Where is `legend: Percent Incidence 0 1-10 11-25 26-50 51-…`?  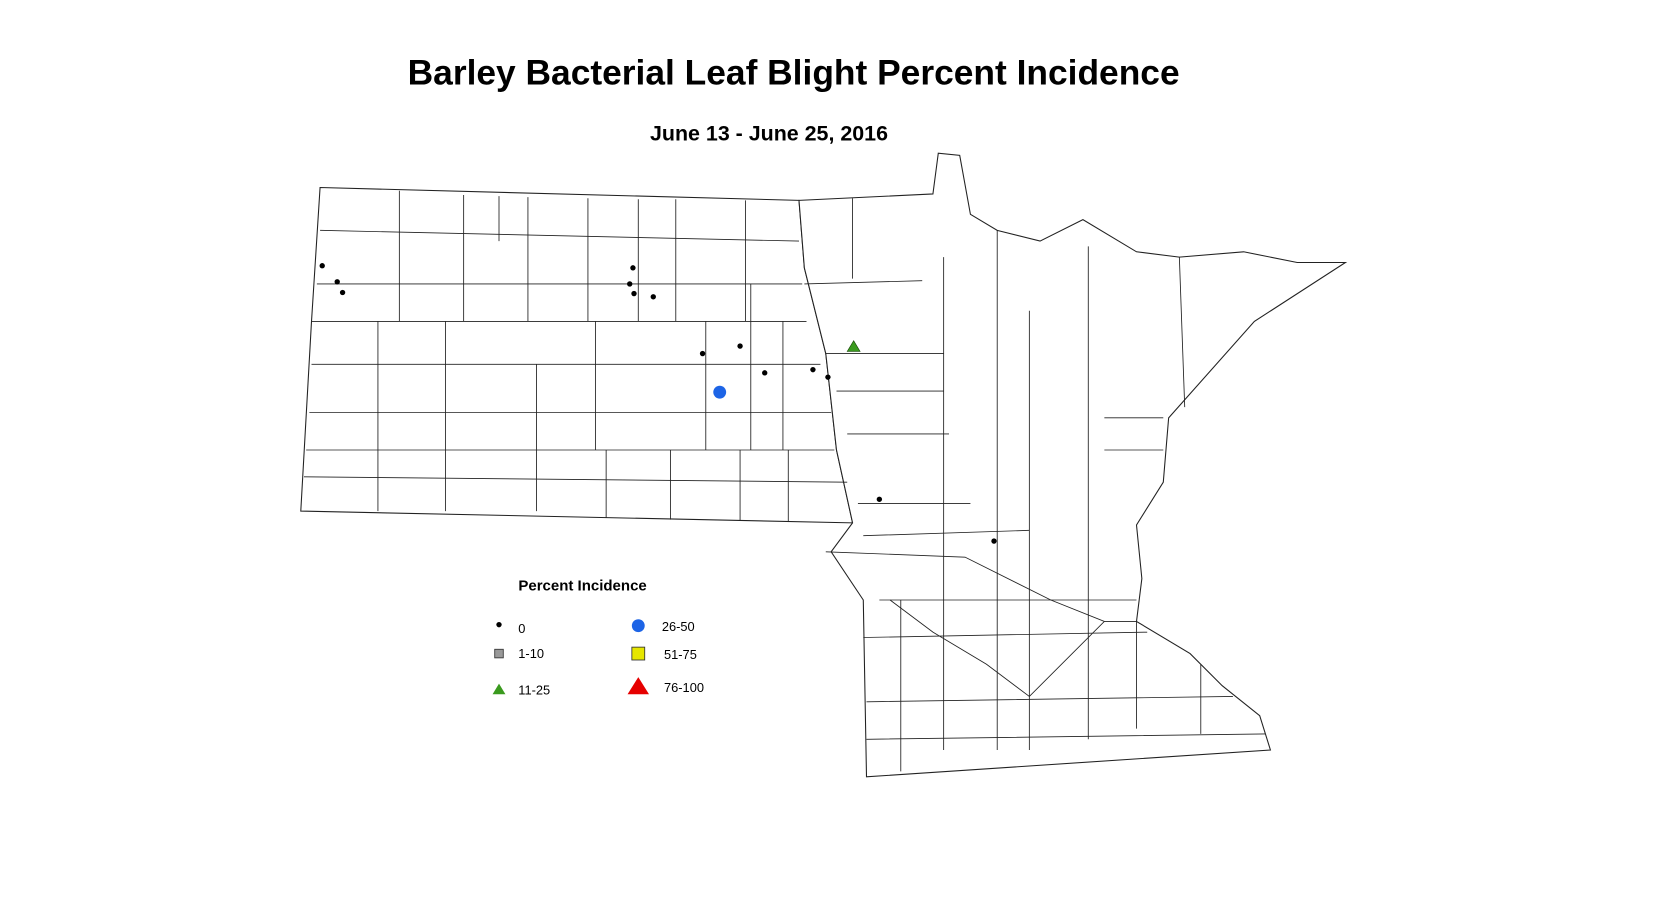
legend: Percent Incidence 0 1-10 11-25 26-50 51-… is located at coordinates (598, 637).